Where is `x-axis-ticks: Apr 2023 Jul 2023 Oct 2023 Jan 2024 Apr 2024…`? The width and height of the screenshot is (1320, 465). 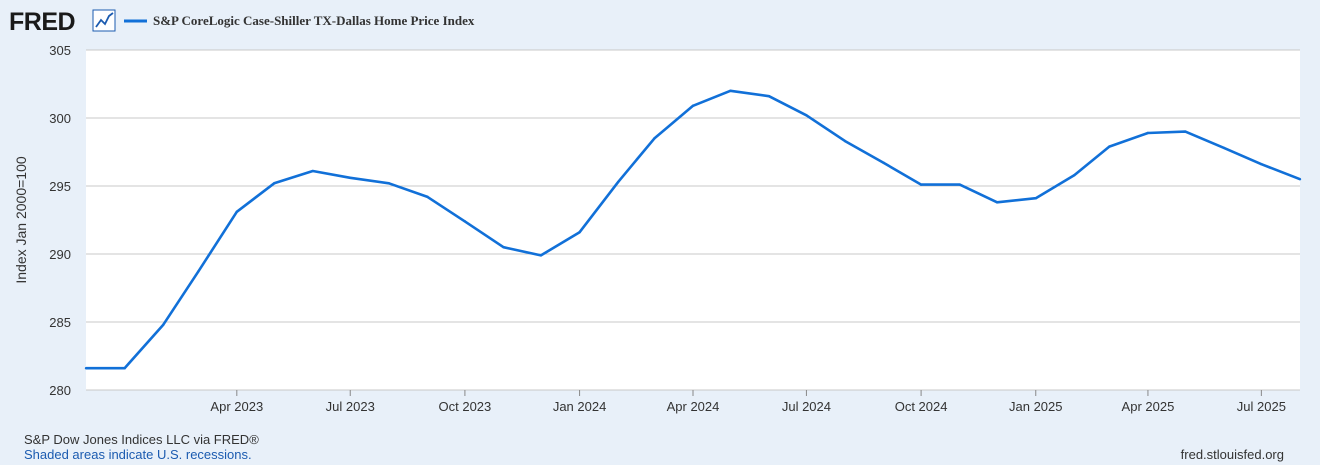
x-axis-ticks: Apr 2023 Jul 2023 Oct 2023 Jan 2024 Apr 2024… is located at coordinates (748, 402).